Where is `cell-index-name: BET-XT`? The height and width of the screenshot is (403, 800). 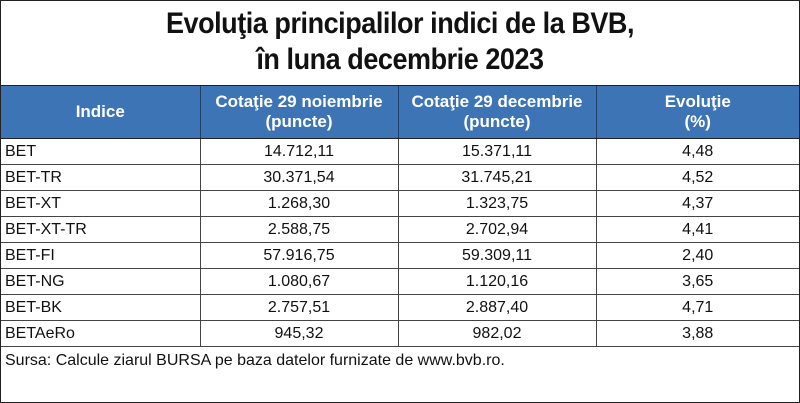 cell-index-name: BET-XT is located at coordinates (101, 203).